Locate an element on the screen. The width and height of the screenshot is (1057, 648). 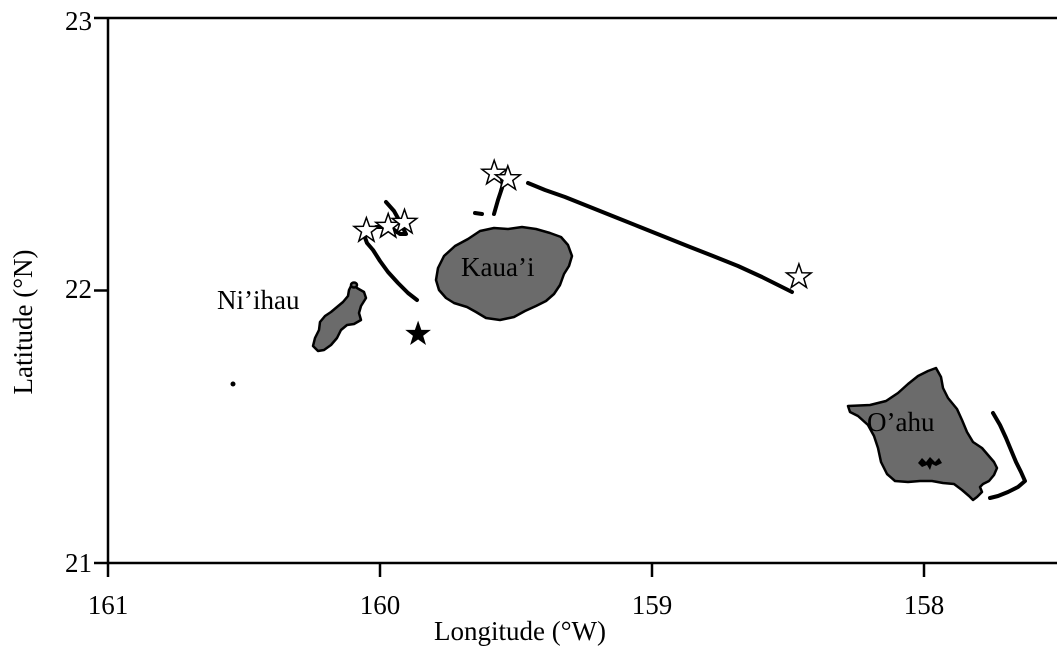
sighting-markers is located at coordinates (582, 224).